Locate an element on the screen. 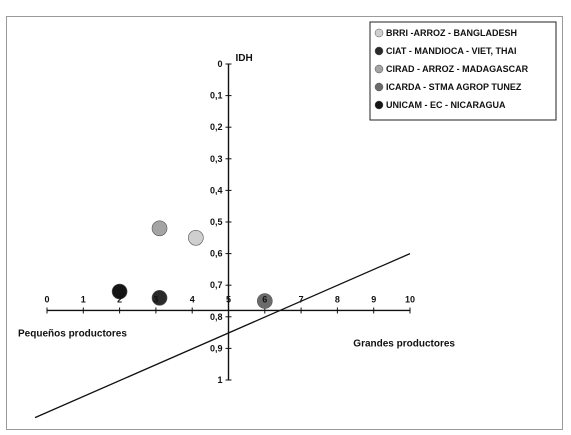  legend-box is located at coordinates (463, 71).